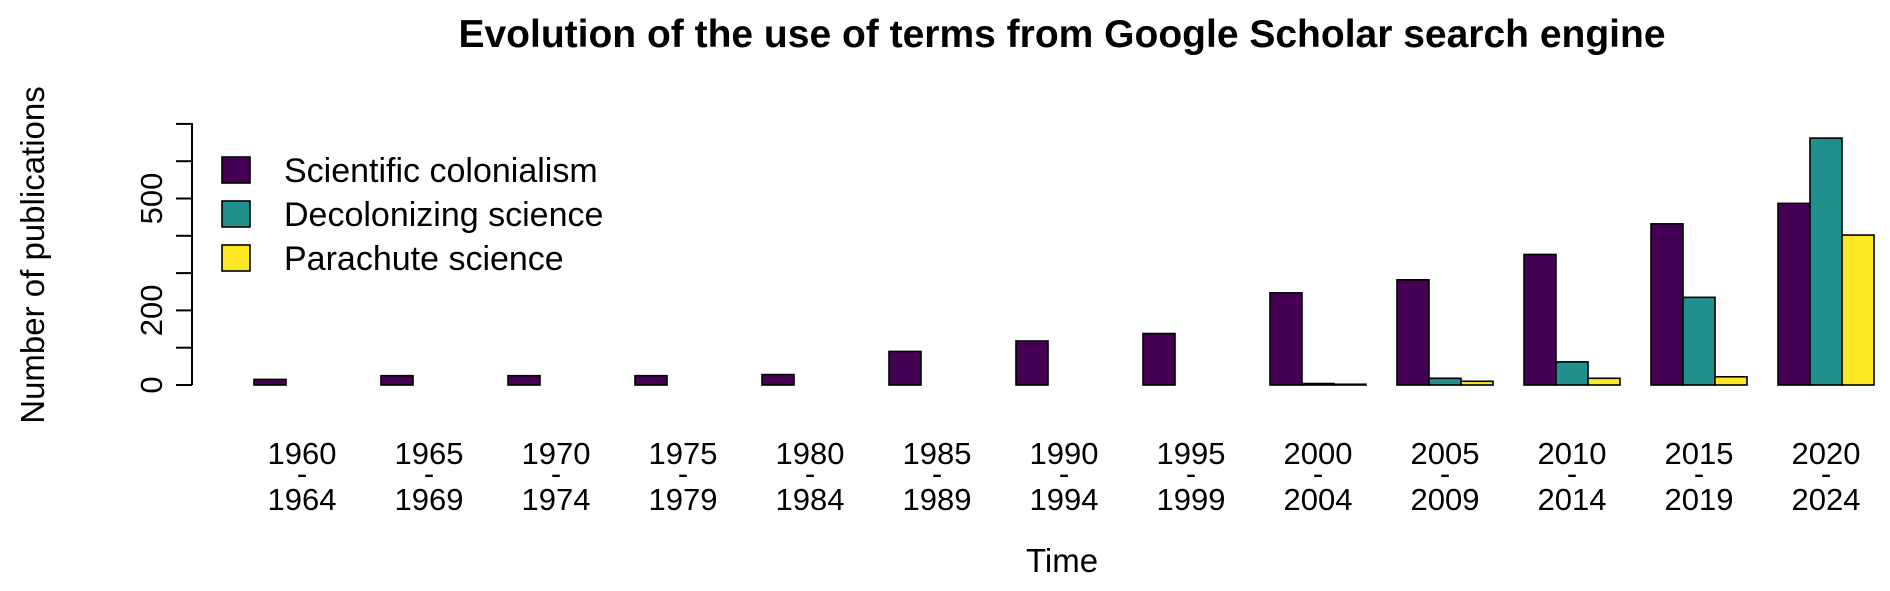 This screenshot has width=1890, height=591. What do you see at coordinates (1191, 476) in the screenshot?
I see `x-tick-label: 1995 -1999` at bounding box center [1191, 476].